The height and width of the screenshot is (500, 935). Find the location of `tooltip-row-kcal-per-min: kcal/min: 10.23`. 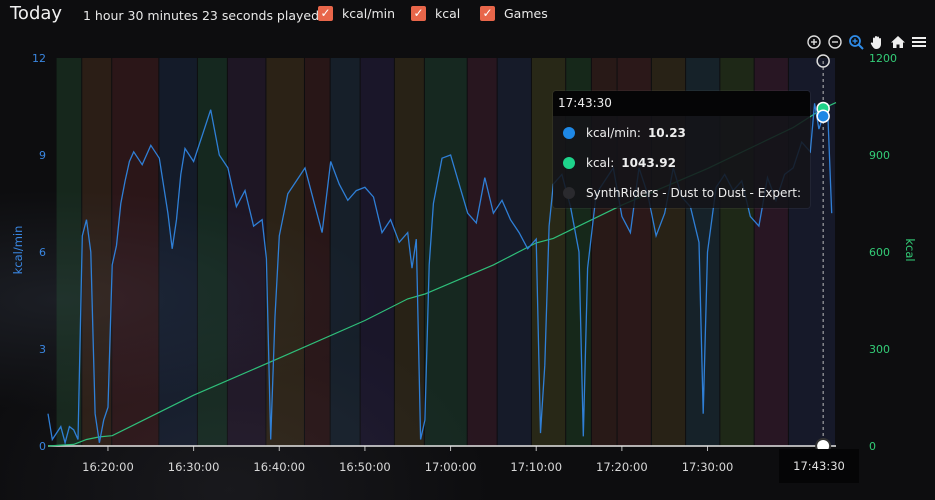

tooltip-row-kcal-per-min: kcal/min: 10.23 is located at coordinates (624, 133).